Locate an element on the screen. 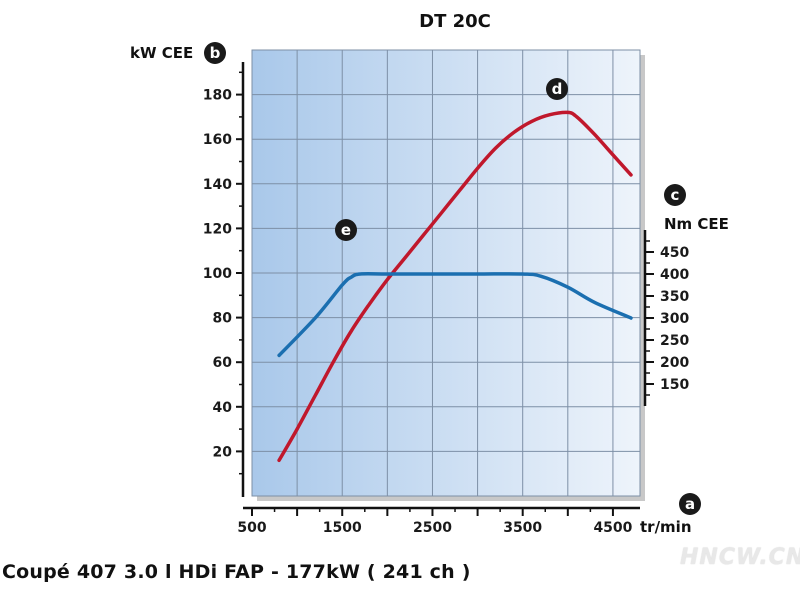  y-left-tick-label: 80 is located at coordinates (223, 319).